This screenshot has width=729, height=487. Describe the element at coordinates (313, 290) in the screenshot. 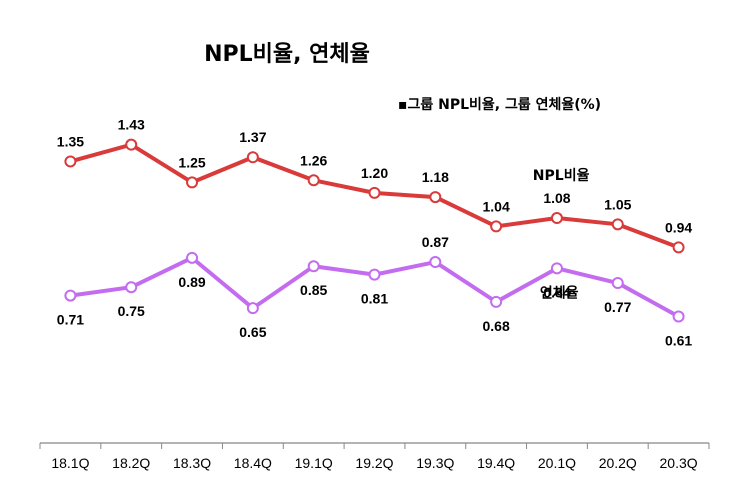

I see `data-label: 0.85` at that location.